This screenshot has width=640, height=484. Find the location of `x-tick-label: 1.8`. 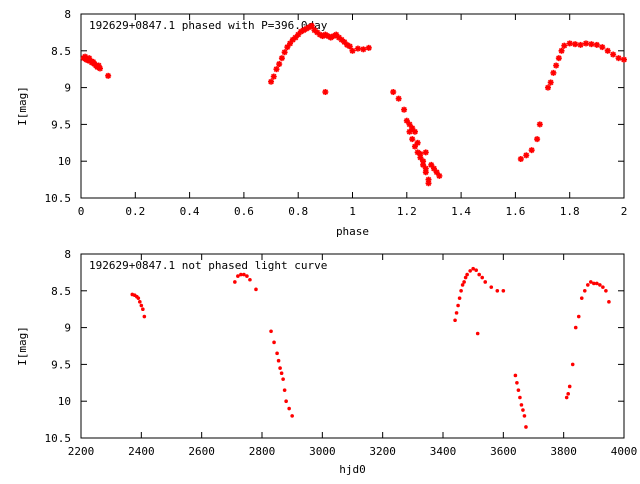

x-tick-label: 1.8 is located at coordinates (570, 211).